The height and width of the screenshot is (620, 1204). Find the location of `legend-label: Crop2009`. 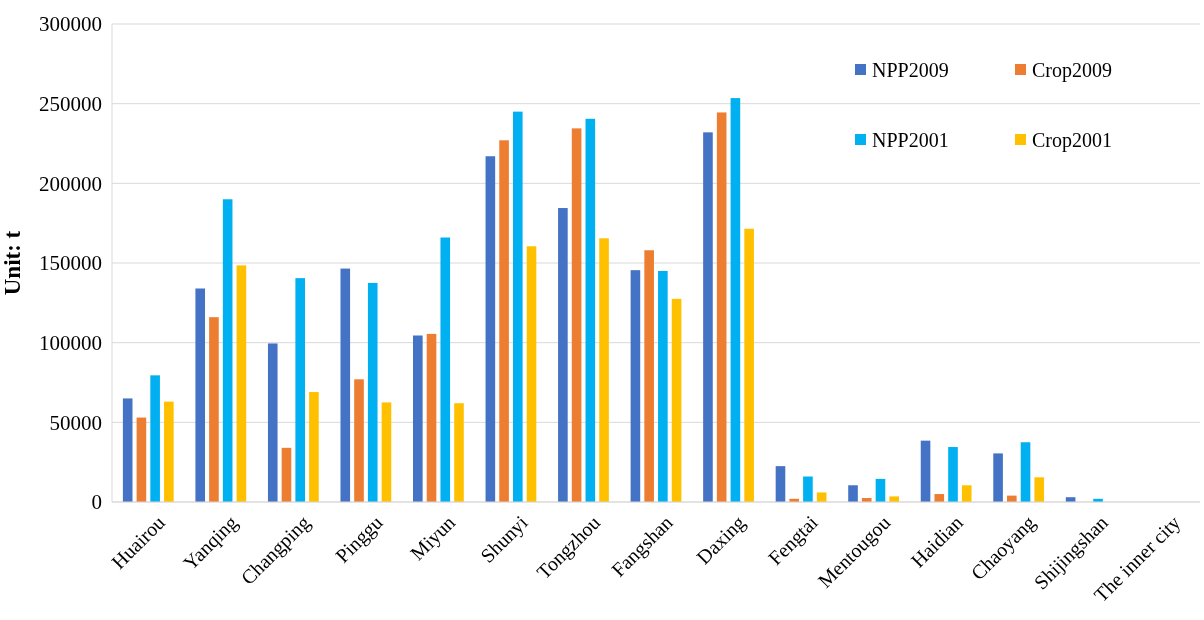

legend-label: Crop2009 is located at coordinates (1072, 70).